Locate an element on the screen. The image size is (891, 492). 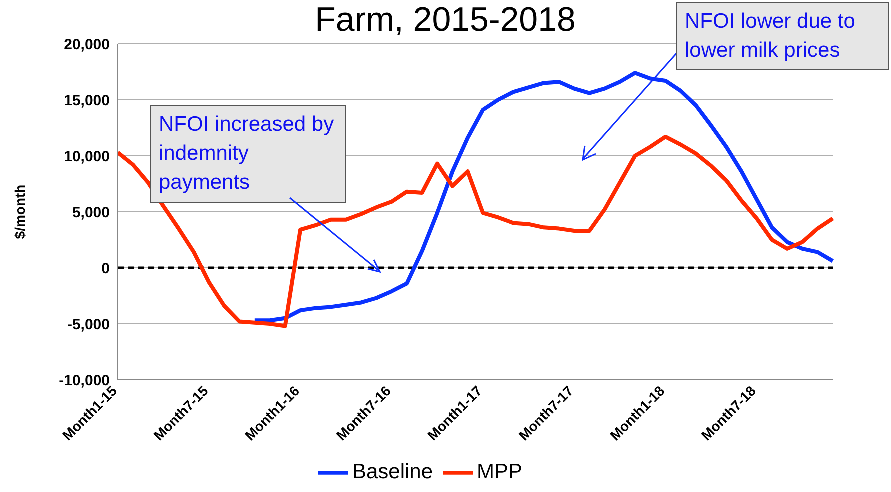
legend-label: MPP is located at coordinates (500, 472).